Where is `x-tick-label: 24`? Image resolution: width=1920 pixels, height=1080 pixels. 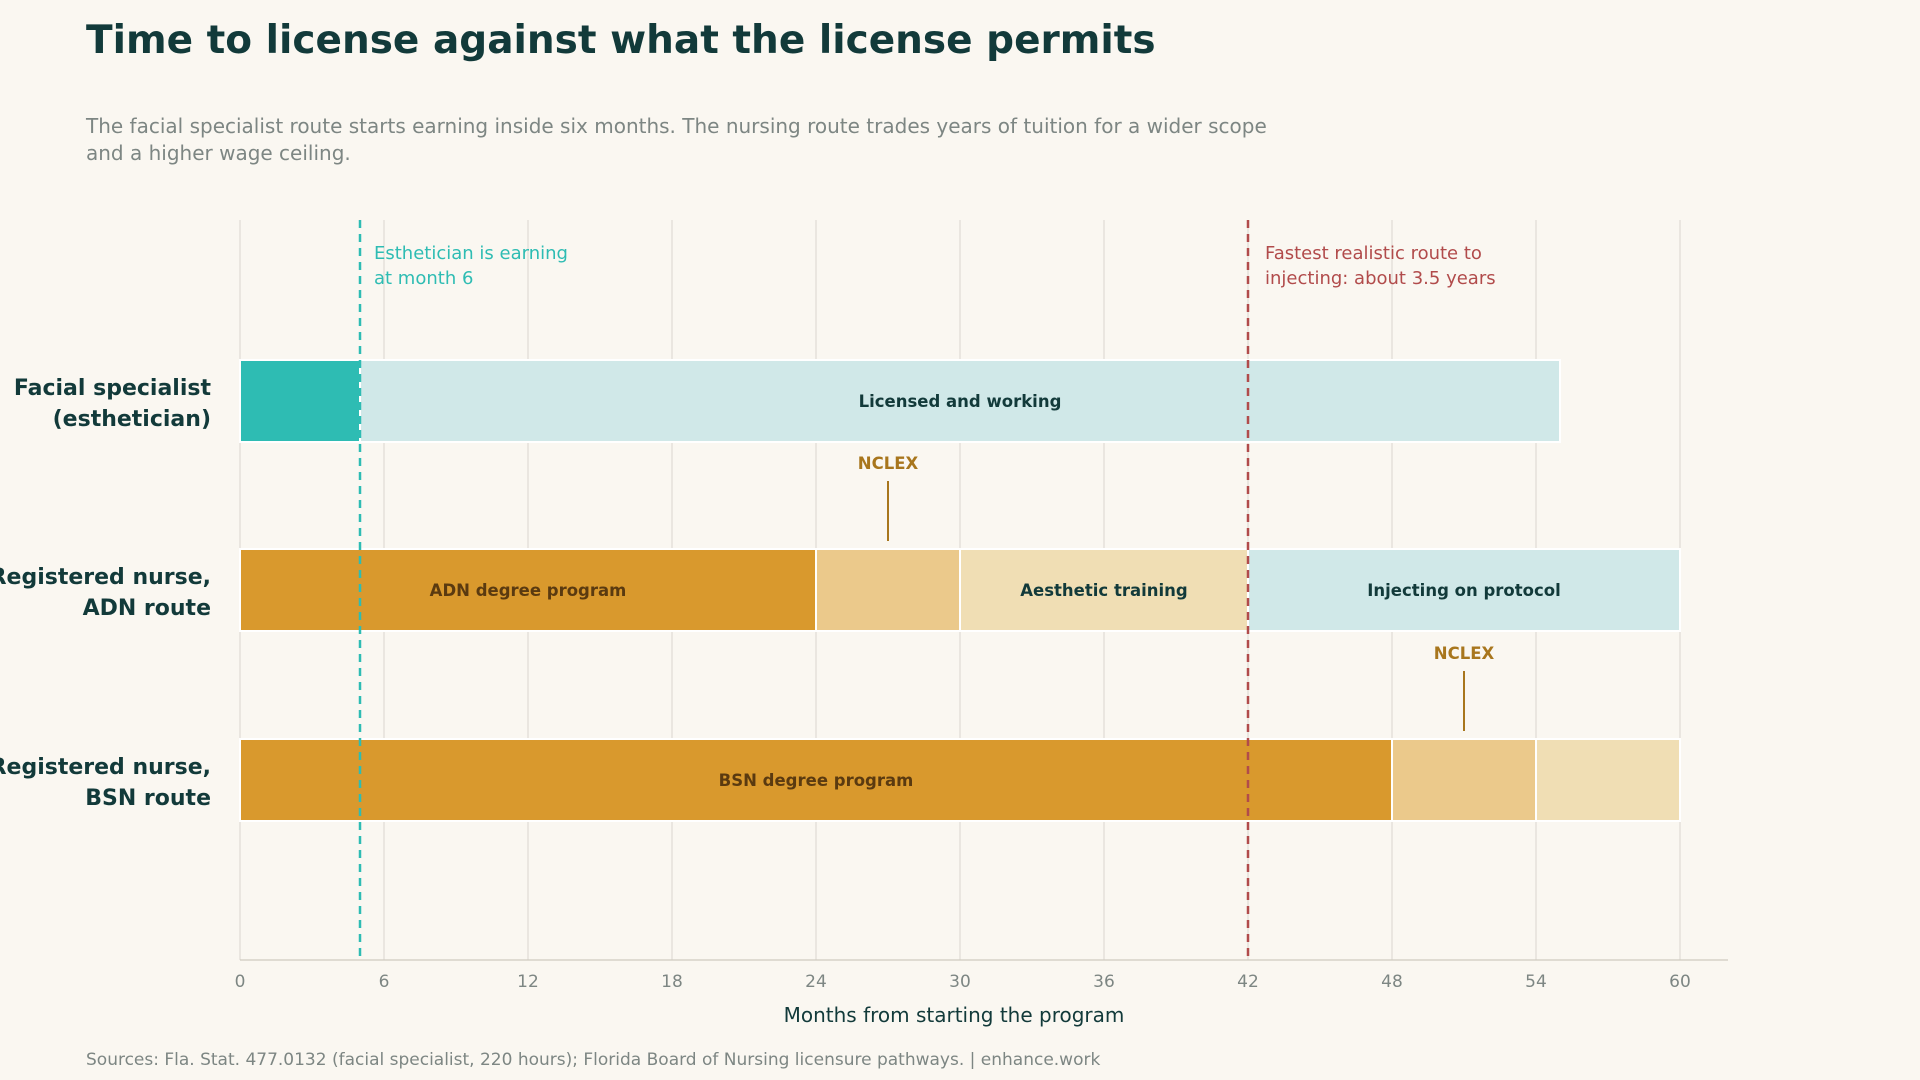
x-tick-label: 24 is located at coordinates (816, 982).